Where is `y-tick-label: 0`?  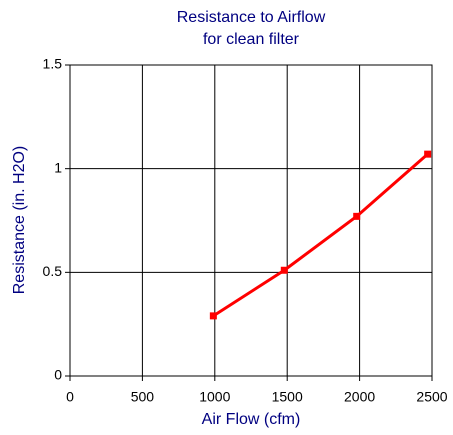
y-tick-label: 0 is located at coordinates (58, 375).